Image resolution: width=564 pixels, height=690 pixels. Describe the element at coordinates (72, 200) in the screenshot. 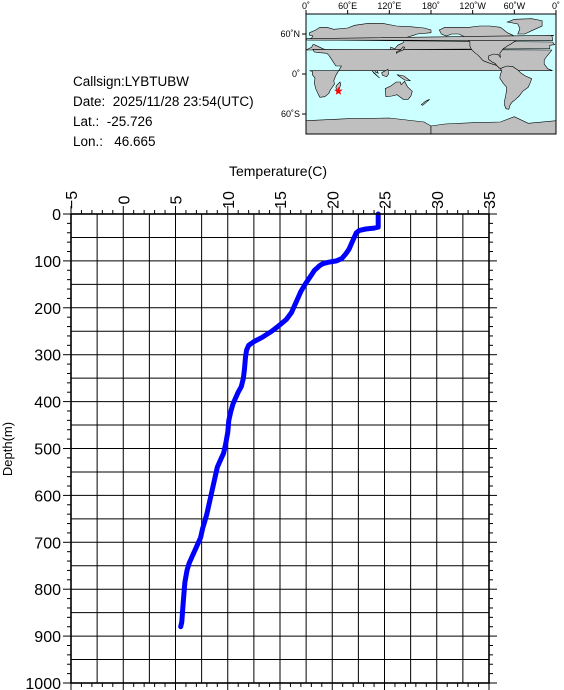

I see `x-tick-label: −5` at that location.